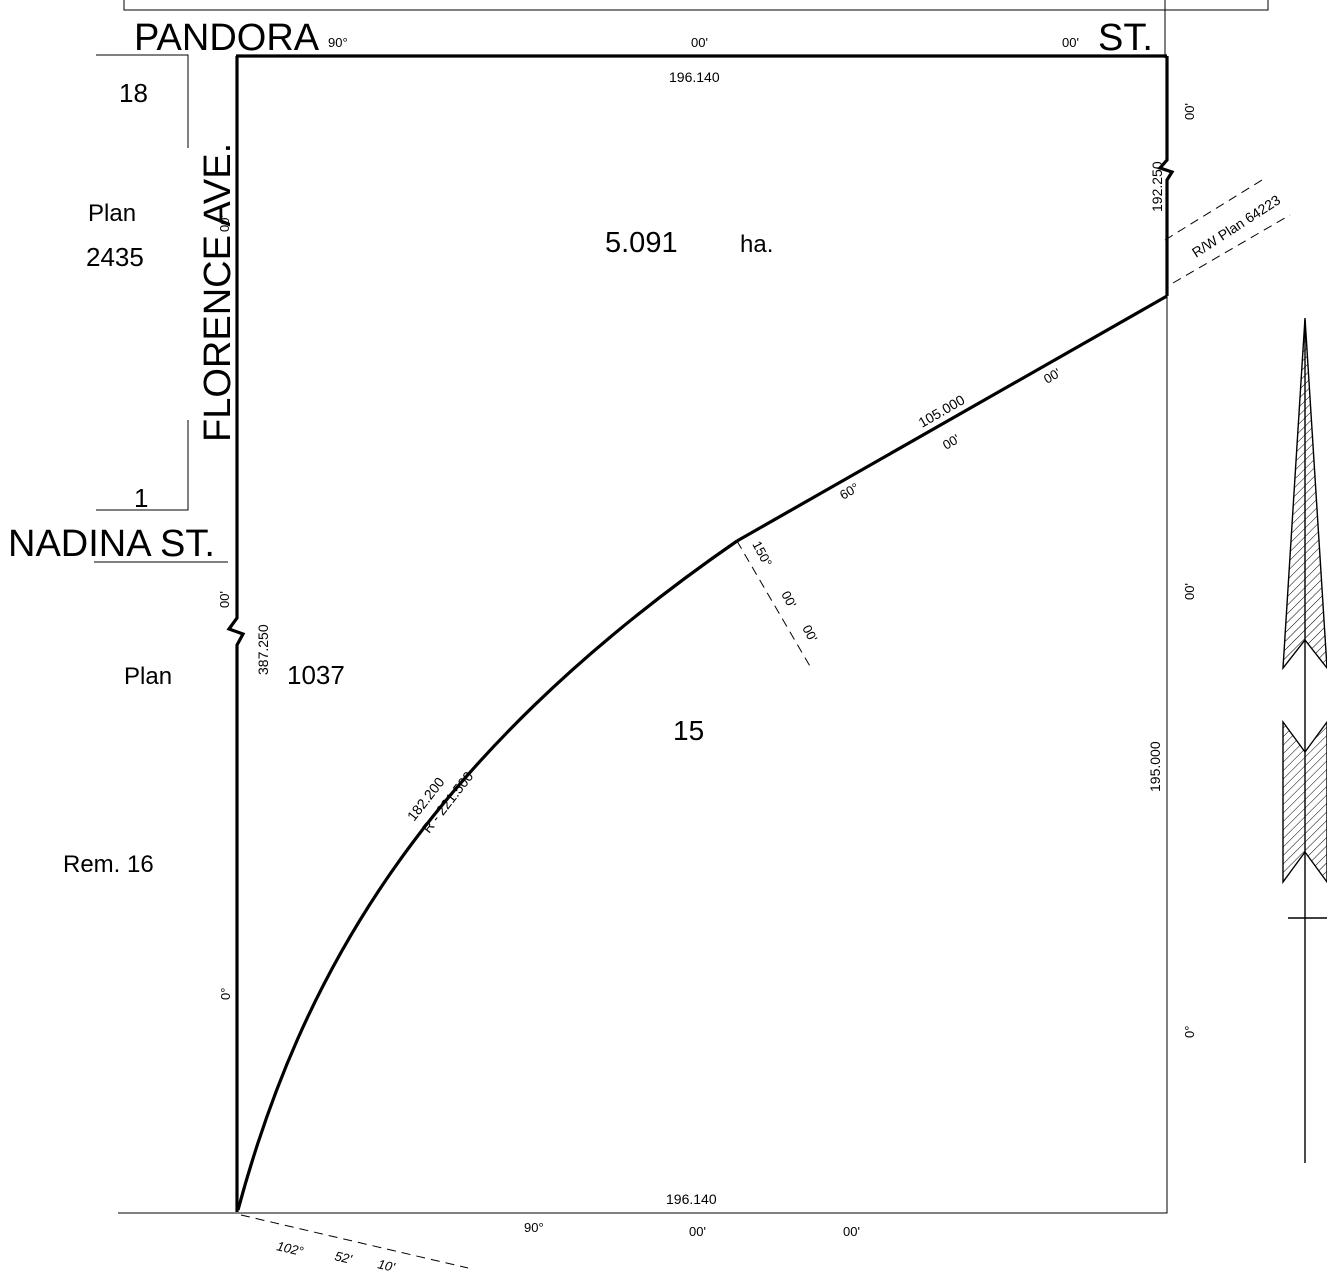 The height and width of the screenshot is (1271, 1327). Describe the element at coordinates (316, 675) in the screenshot. I see `plan-number: 1037` at that location.